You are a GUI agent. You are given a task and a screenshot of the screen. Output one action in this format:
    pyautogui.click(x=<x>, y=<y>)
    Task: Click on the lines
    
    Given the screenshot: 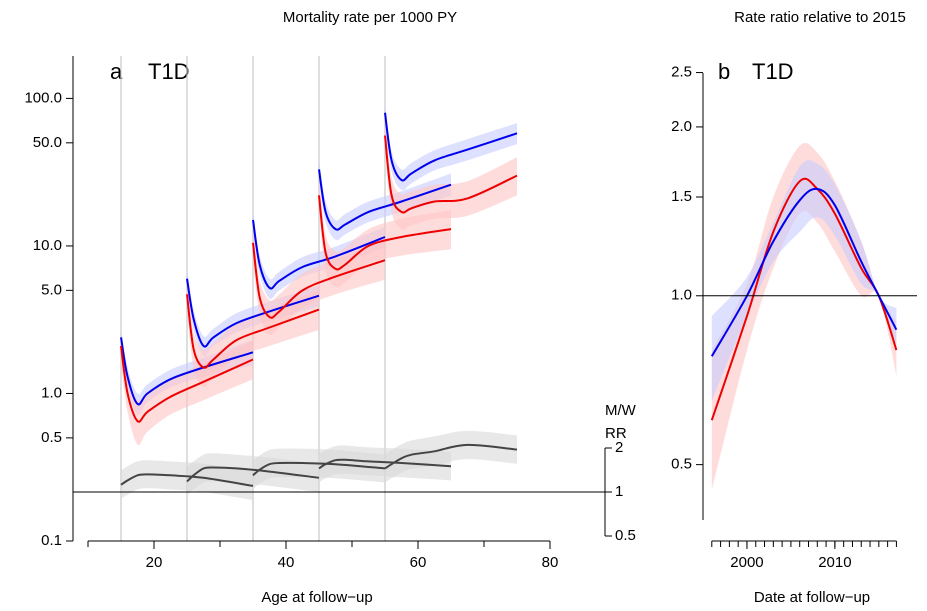 What is the action you would take?
    pyautogui.click(x=804, y=299)
    